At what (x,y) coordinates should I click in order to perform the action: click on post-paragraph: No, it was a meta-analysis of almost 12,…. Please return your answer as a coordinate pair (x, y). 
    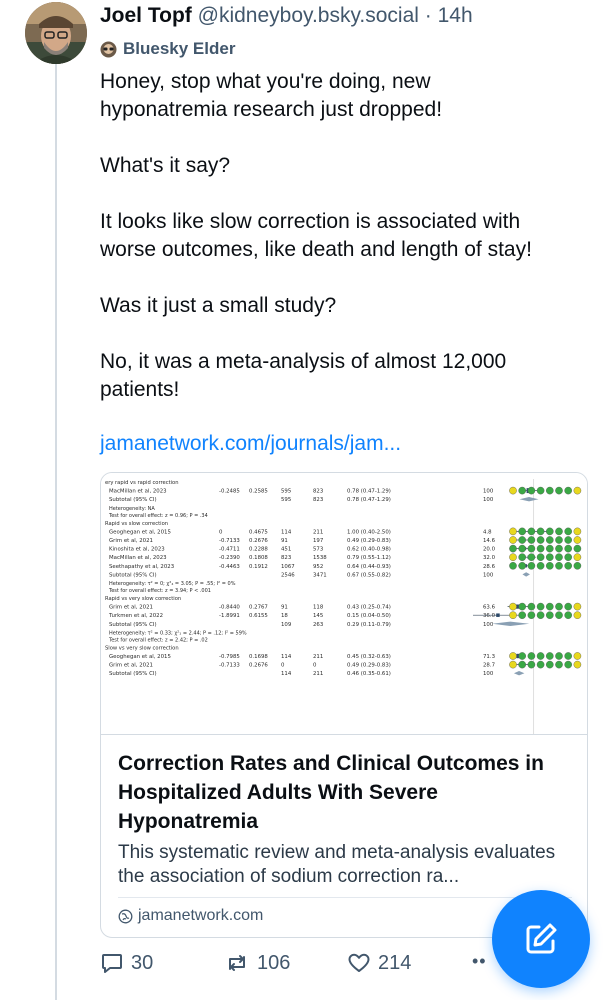
    Looking at the image, I should click on (303, 375).